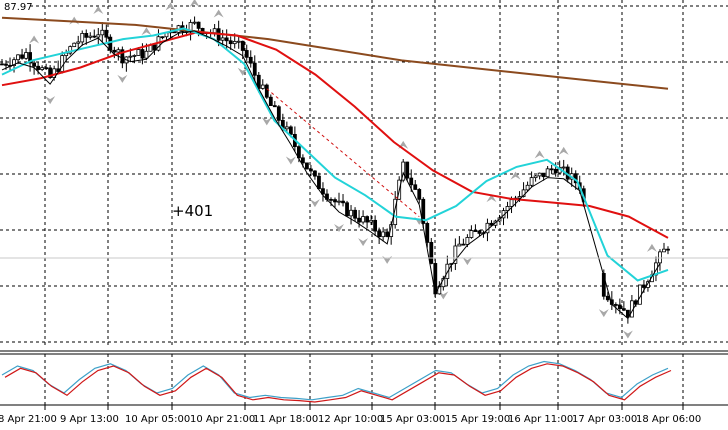 This screenshot has height=430, width=728. What do you see at coordinates (157, 419) in the screenshot?
I see `x-tick-label-2: 10 Apr 05:00` at bounding box center [157, 419].